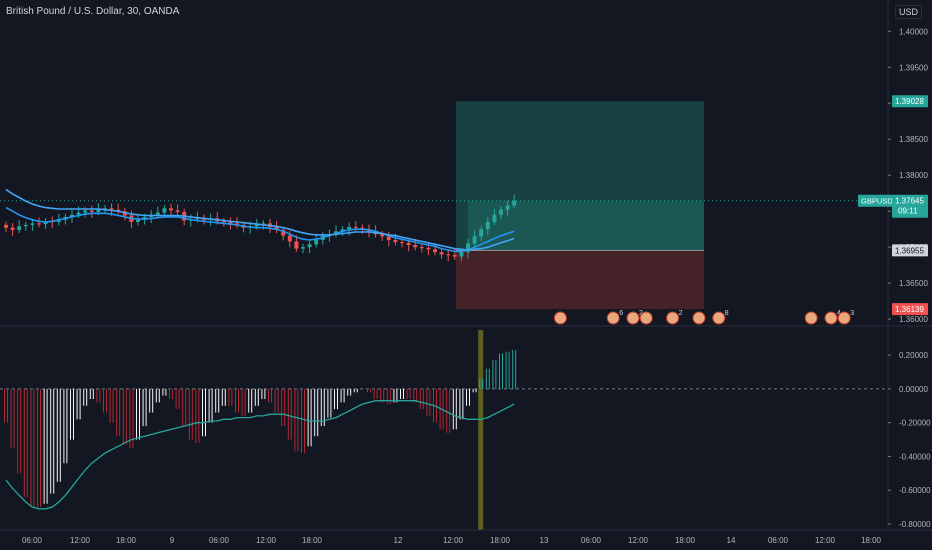  I want to click on event-marker-count: 4, so click(839, 313).